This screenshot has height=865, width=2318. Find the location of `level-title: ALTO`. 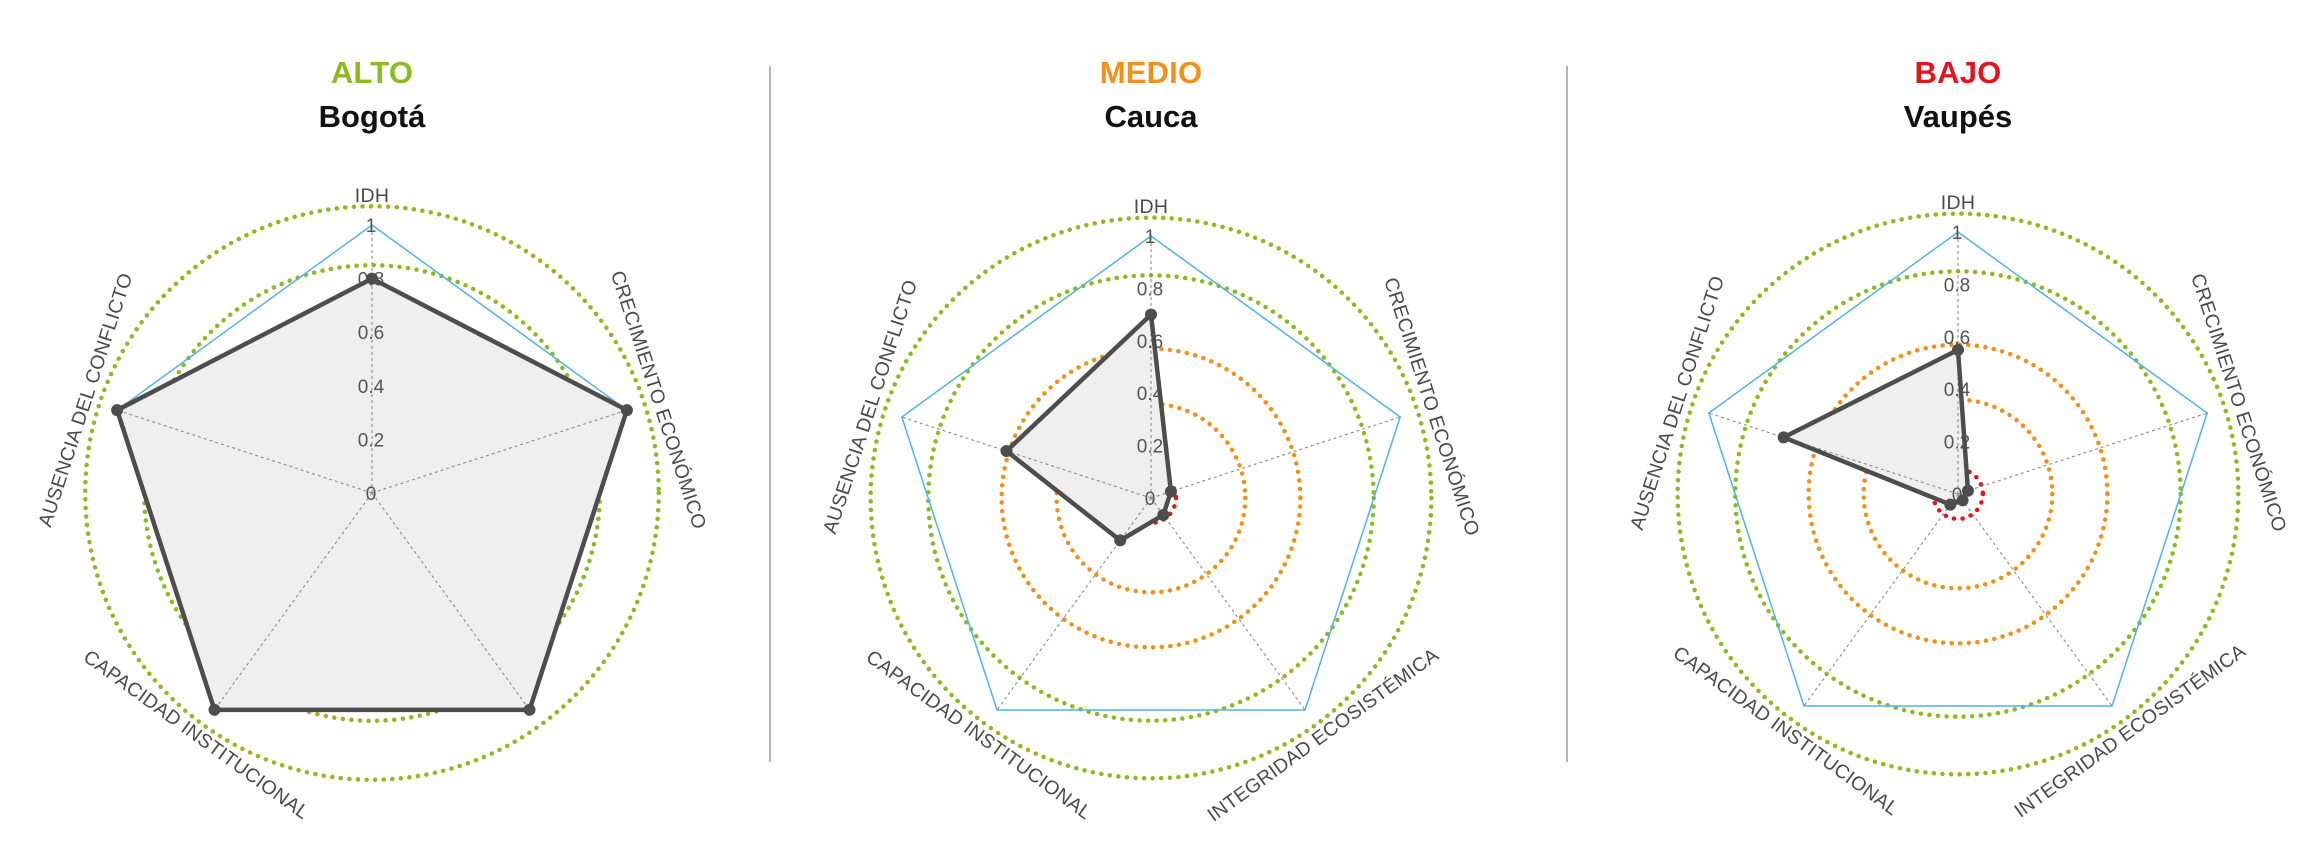

level-title: ALTO is located at coordinates (372, 72).